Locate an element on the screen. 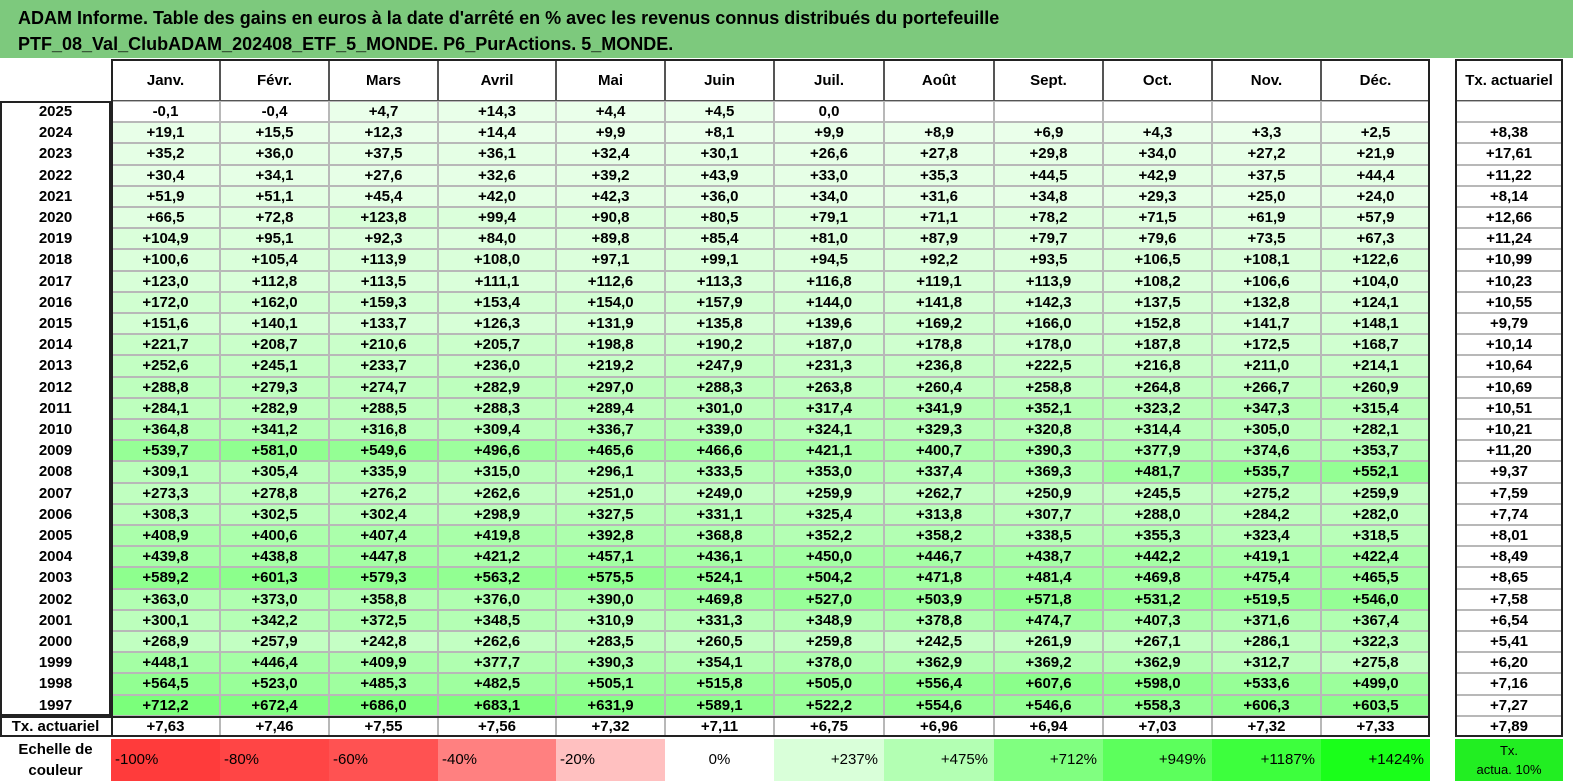 Image resolution: width=1573 pixels, height=783 pixels. footer-cell: +7,56 is located at coordinates (497, 726).